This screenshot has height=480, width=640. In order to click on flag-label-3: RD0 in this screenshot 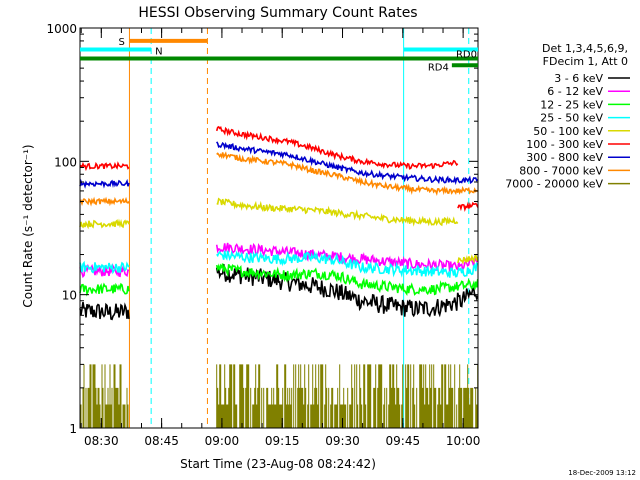, I will do `click(466, 55)`.